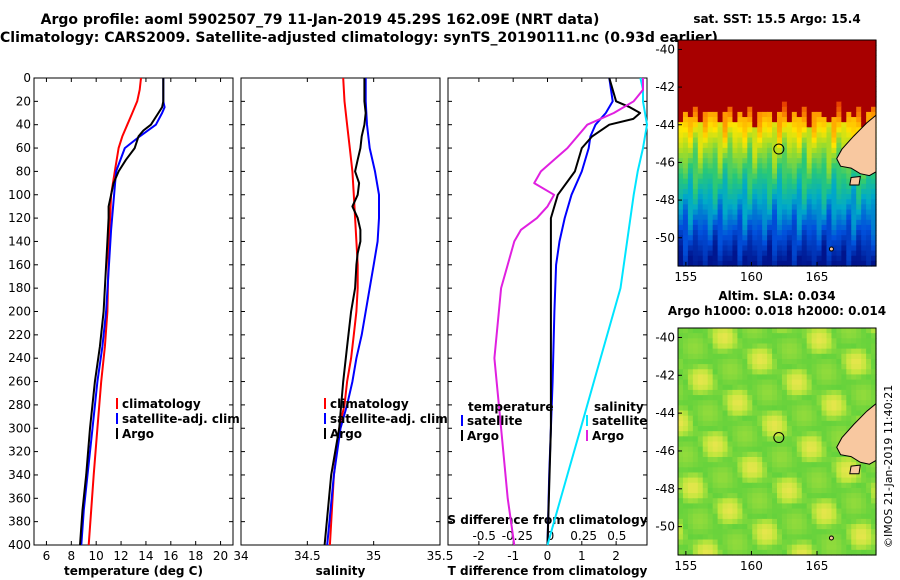 This screenshot has width=900, height=580. Describe the element at coordinates (345, 312) in the screenshot. I see `salinity-series-argo` at that location.